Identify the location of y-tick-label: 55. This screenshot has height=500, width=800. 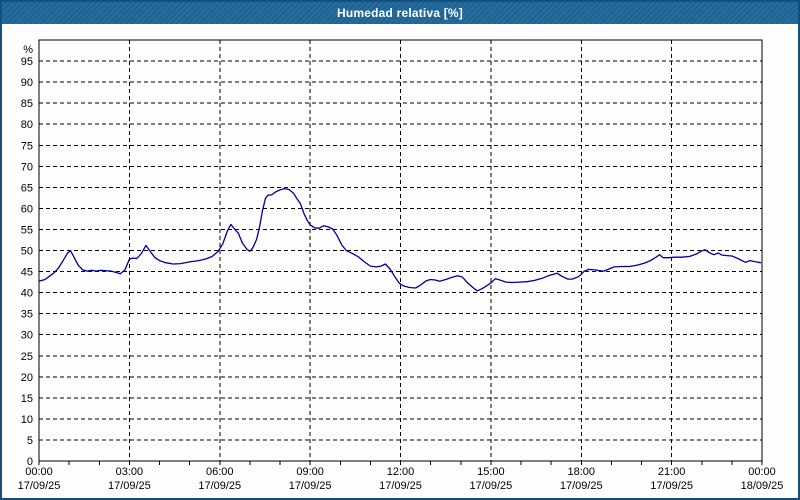
(27, 230).